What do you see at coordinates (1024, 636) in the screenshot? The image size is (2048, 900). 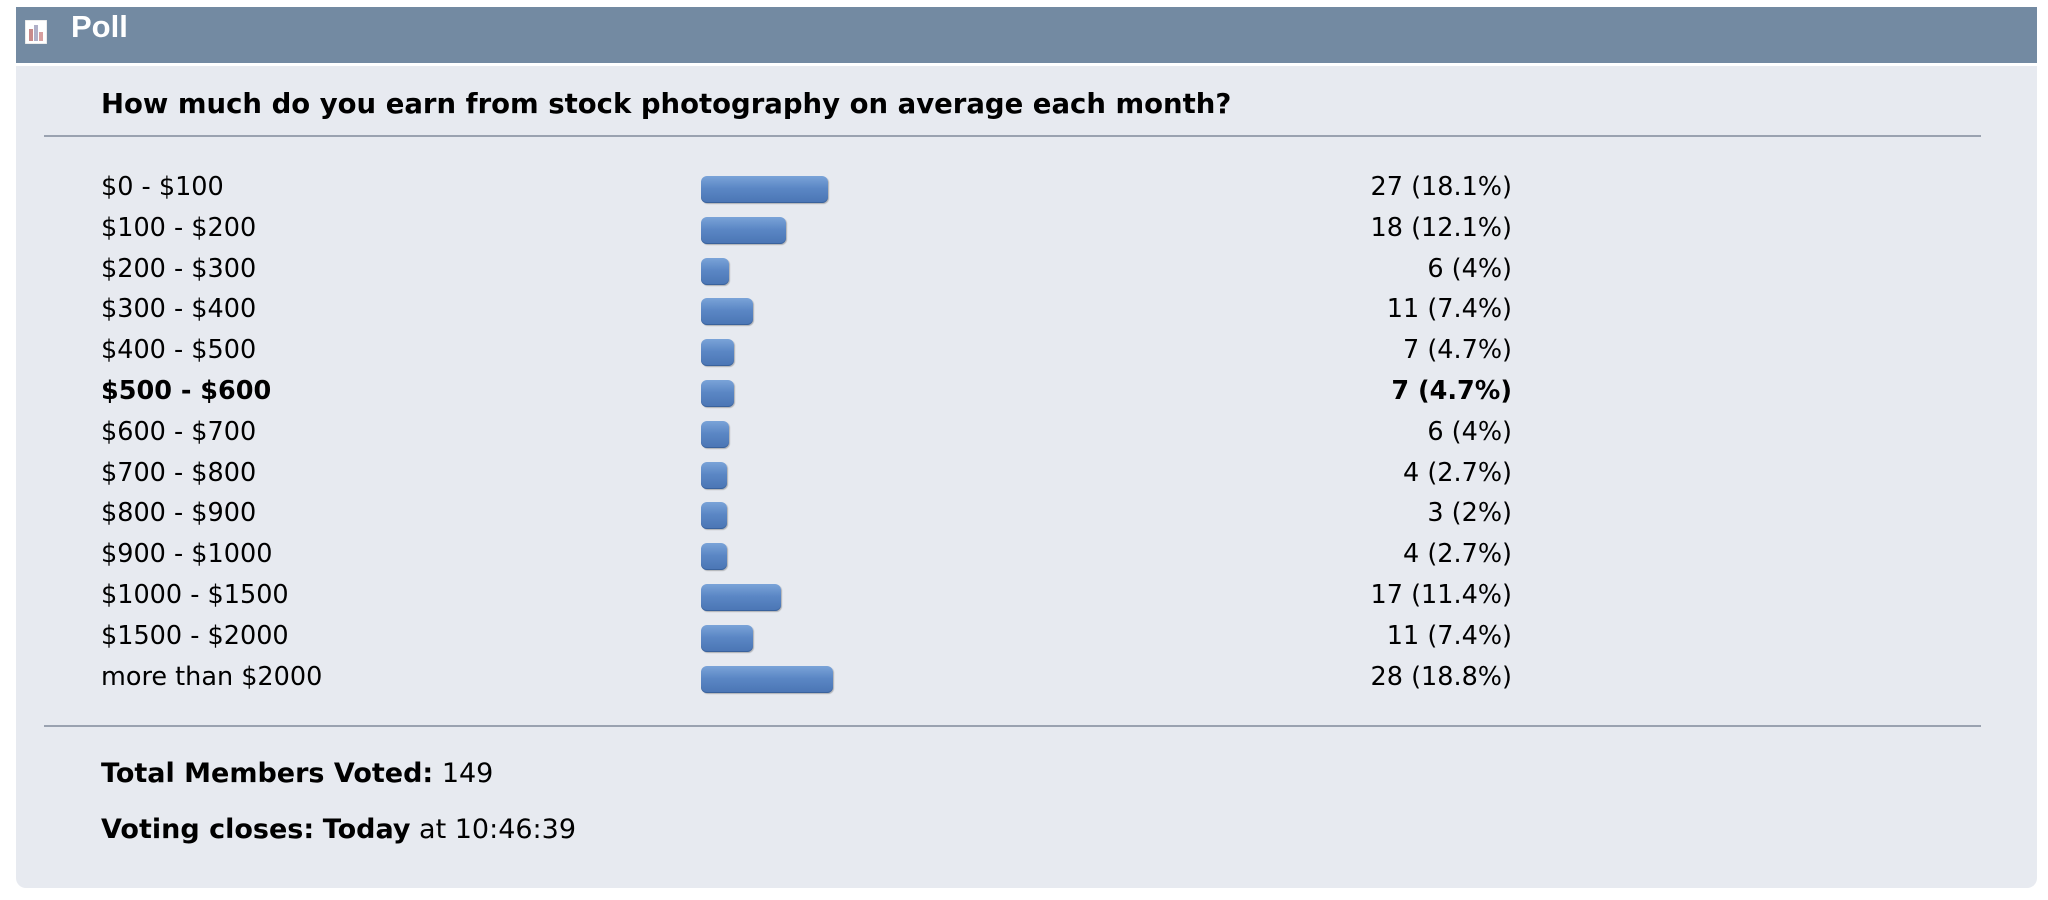 I see `poll-option-row: $1500 - $2000 11 (7.4%)` at bounding box center [1024, 636].